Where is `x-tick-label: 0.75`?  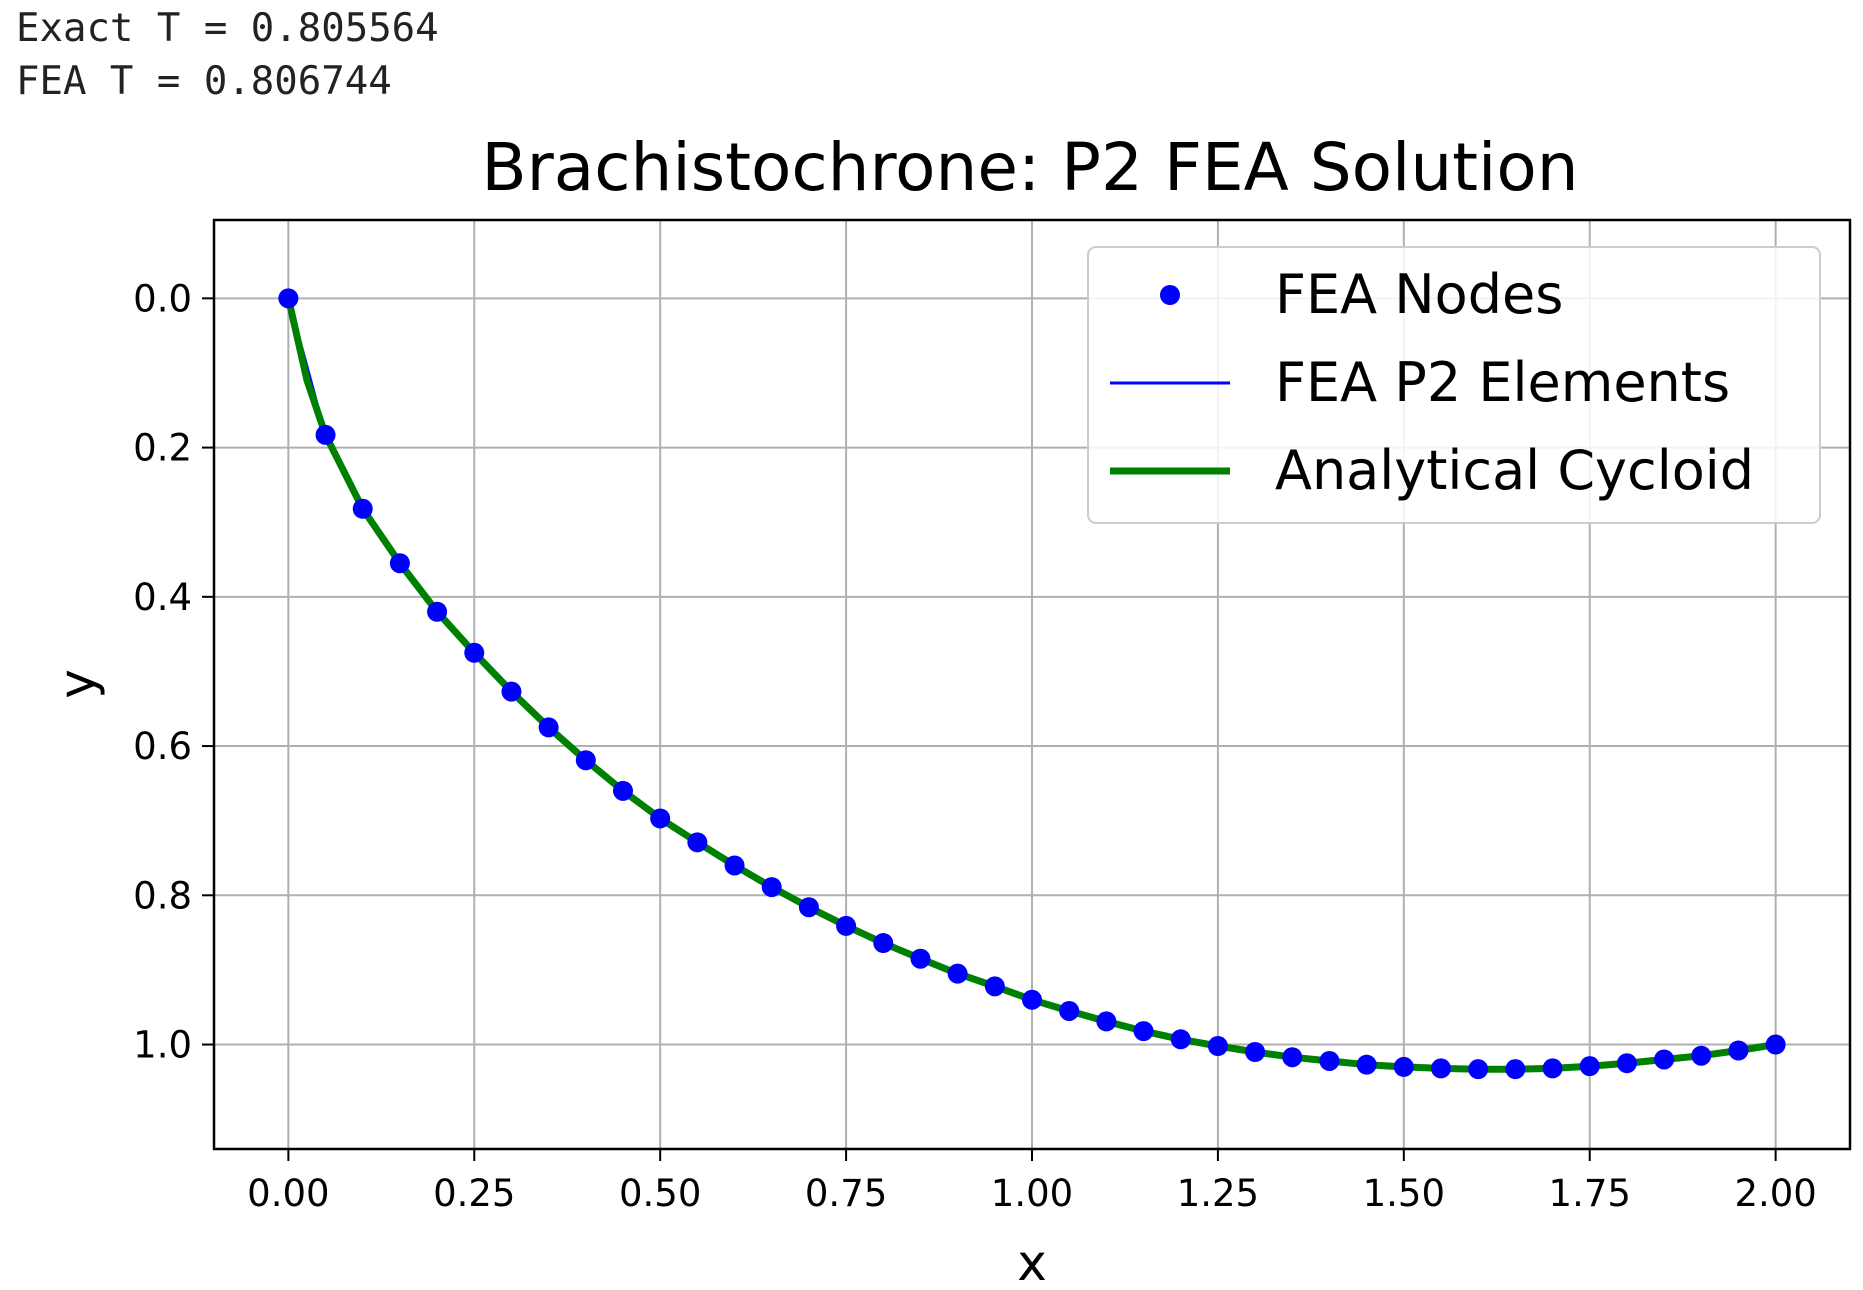
x-tick-label: 0.75 is located at coordinates (846, 1193).